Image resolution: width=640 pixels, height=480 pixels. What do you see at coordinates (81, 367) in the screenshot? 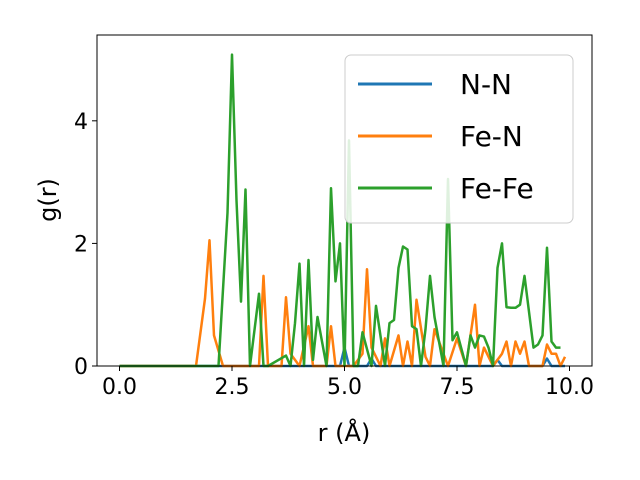
I see `y-tick-label: 0` at bounding box center [81, 367].